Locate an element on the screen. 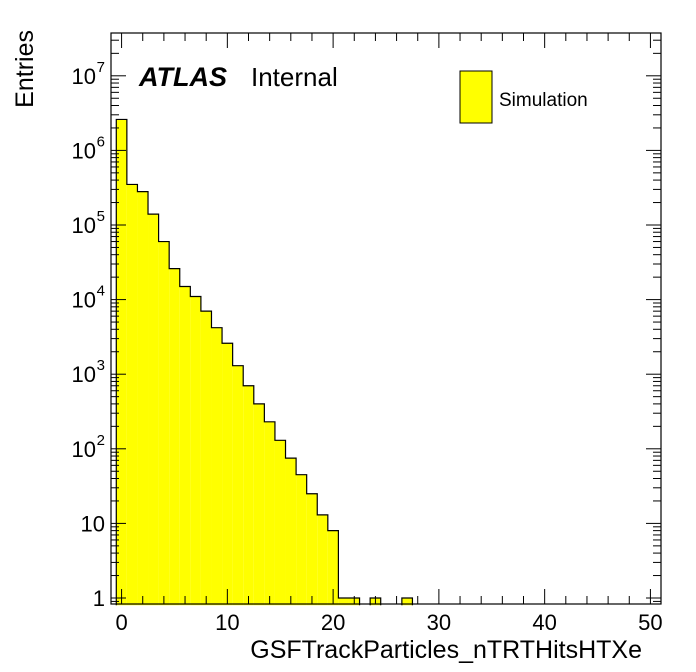 Image resolution: width=696 pixels, height=672 pixels. atlas-label: ATLAS is located at coordinates (182, 77).